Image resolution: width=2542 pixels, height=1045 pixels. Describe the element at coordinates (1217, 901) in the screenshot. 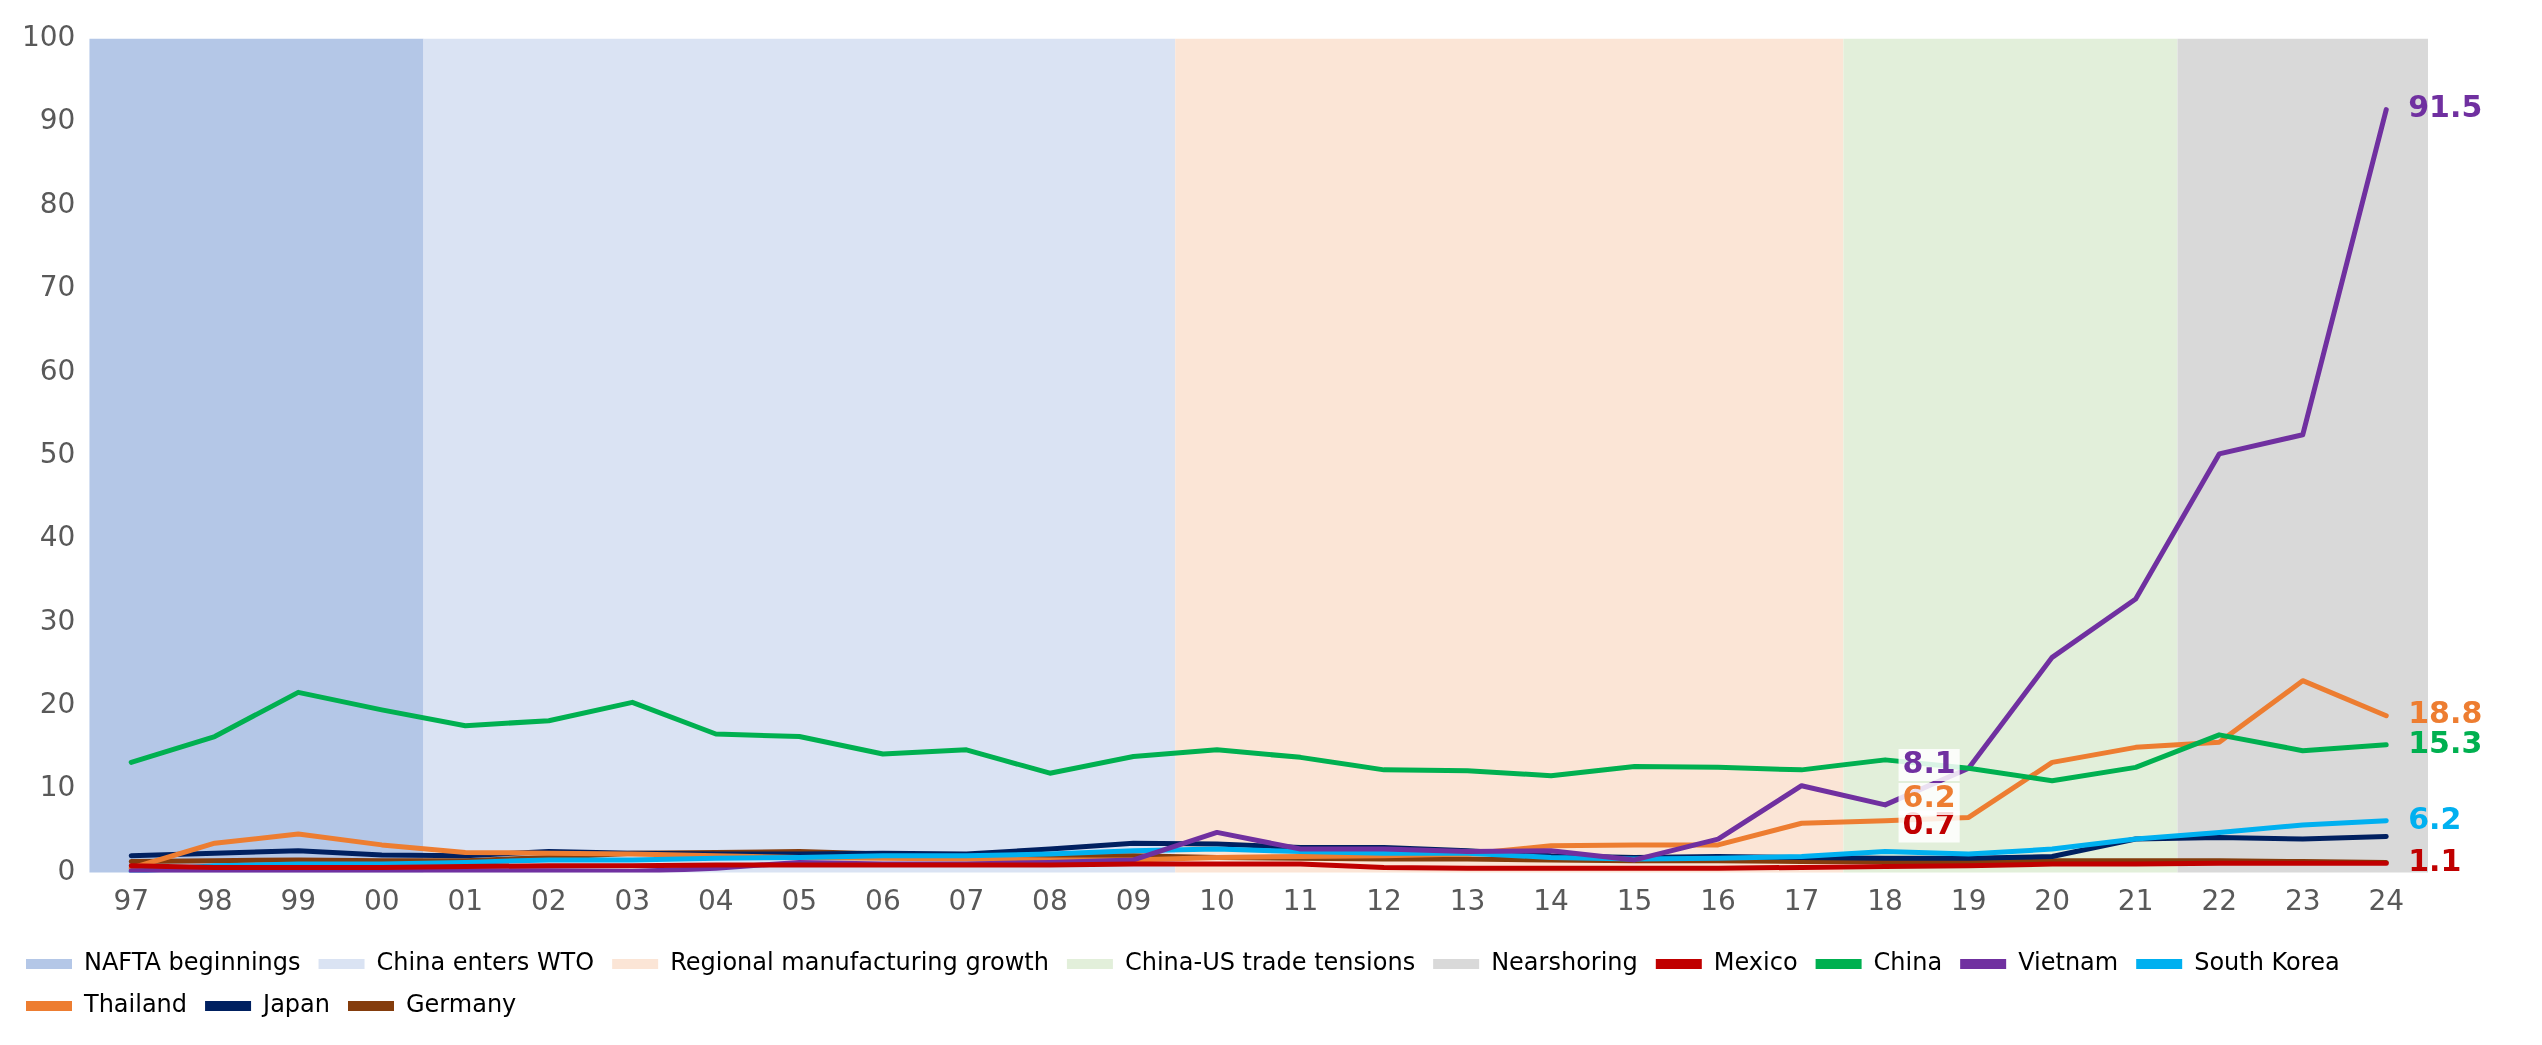

I see `x-tick-label: 10` at that location.